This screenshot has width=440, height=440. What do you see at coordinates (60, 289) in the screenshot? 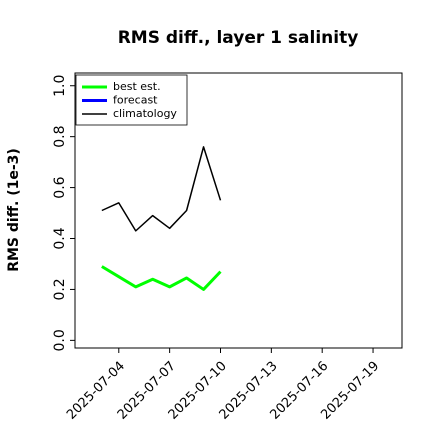
I see `y-tick-label: 0.2` at bounding box center [60, 289].